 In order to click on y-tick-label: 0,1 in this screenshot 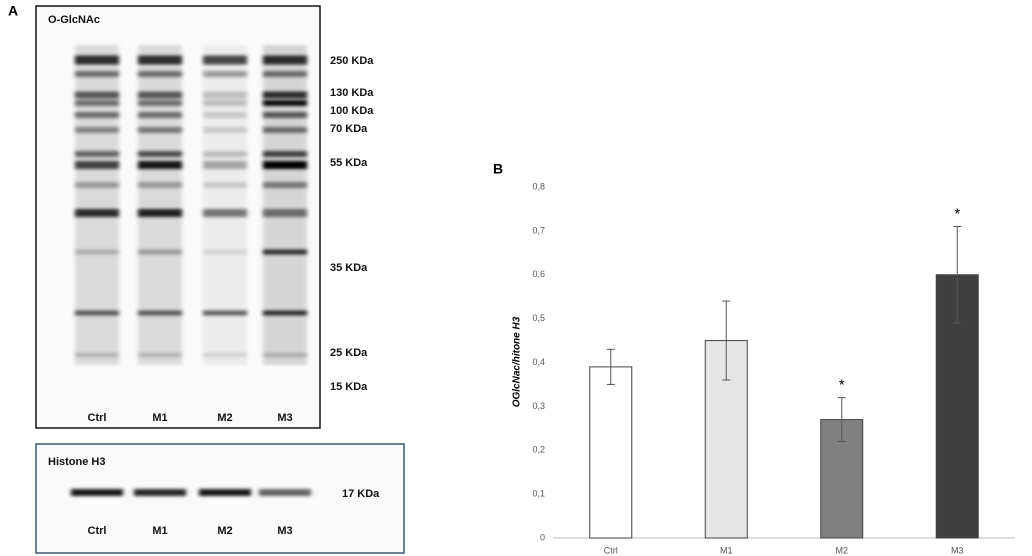, I will do `click(538, 494)`.